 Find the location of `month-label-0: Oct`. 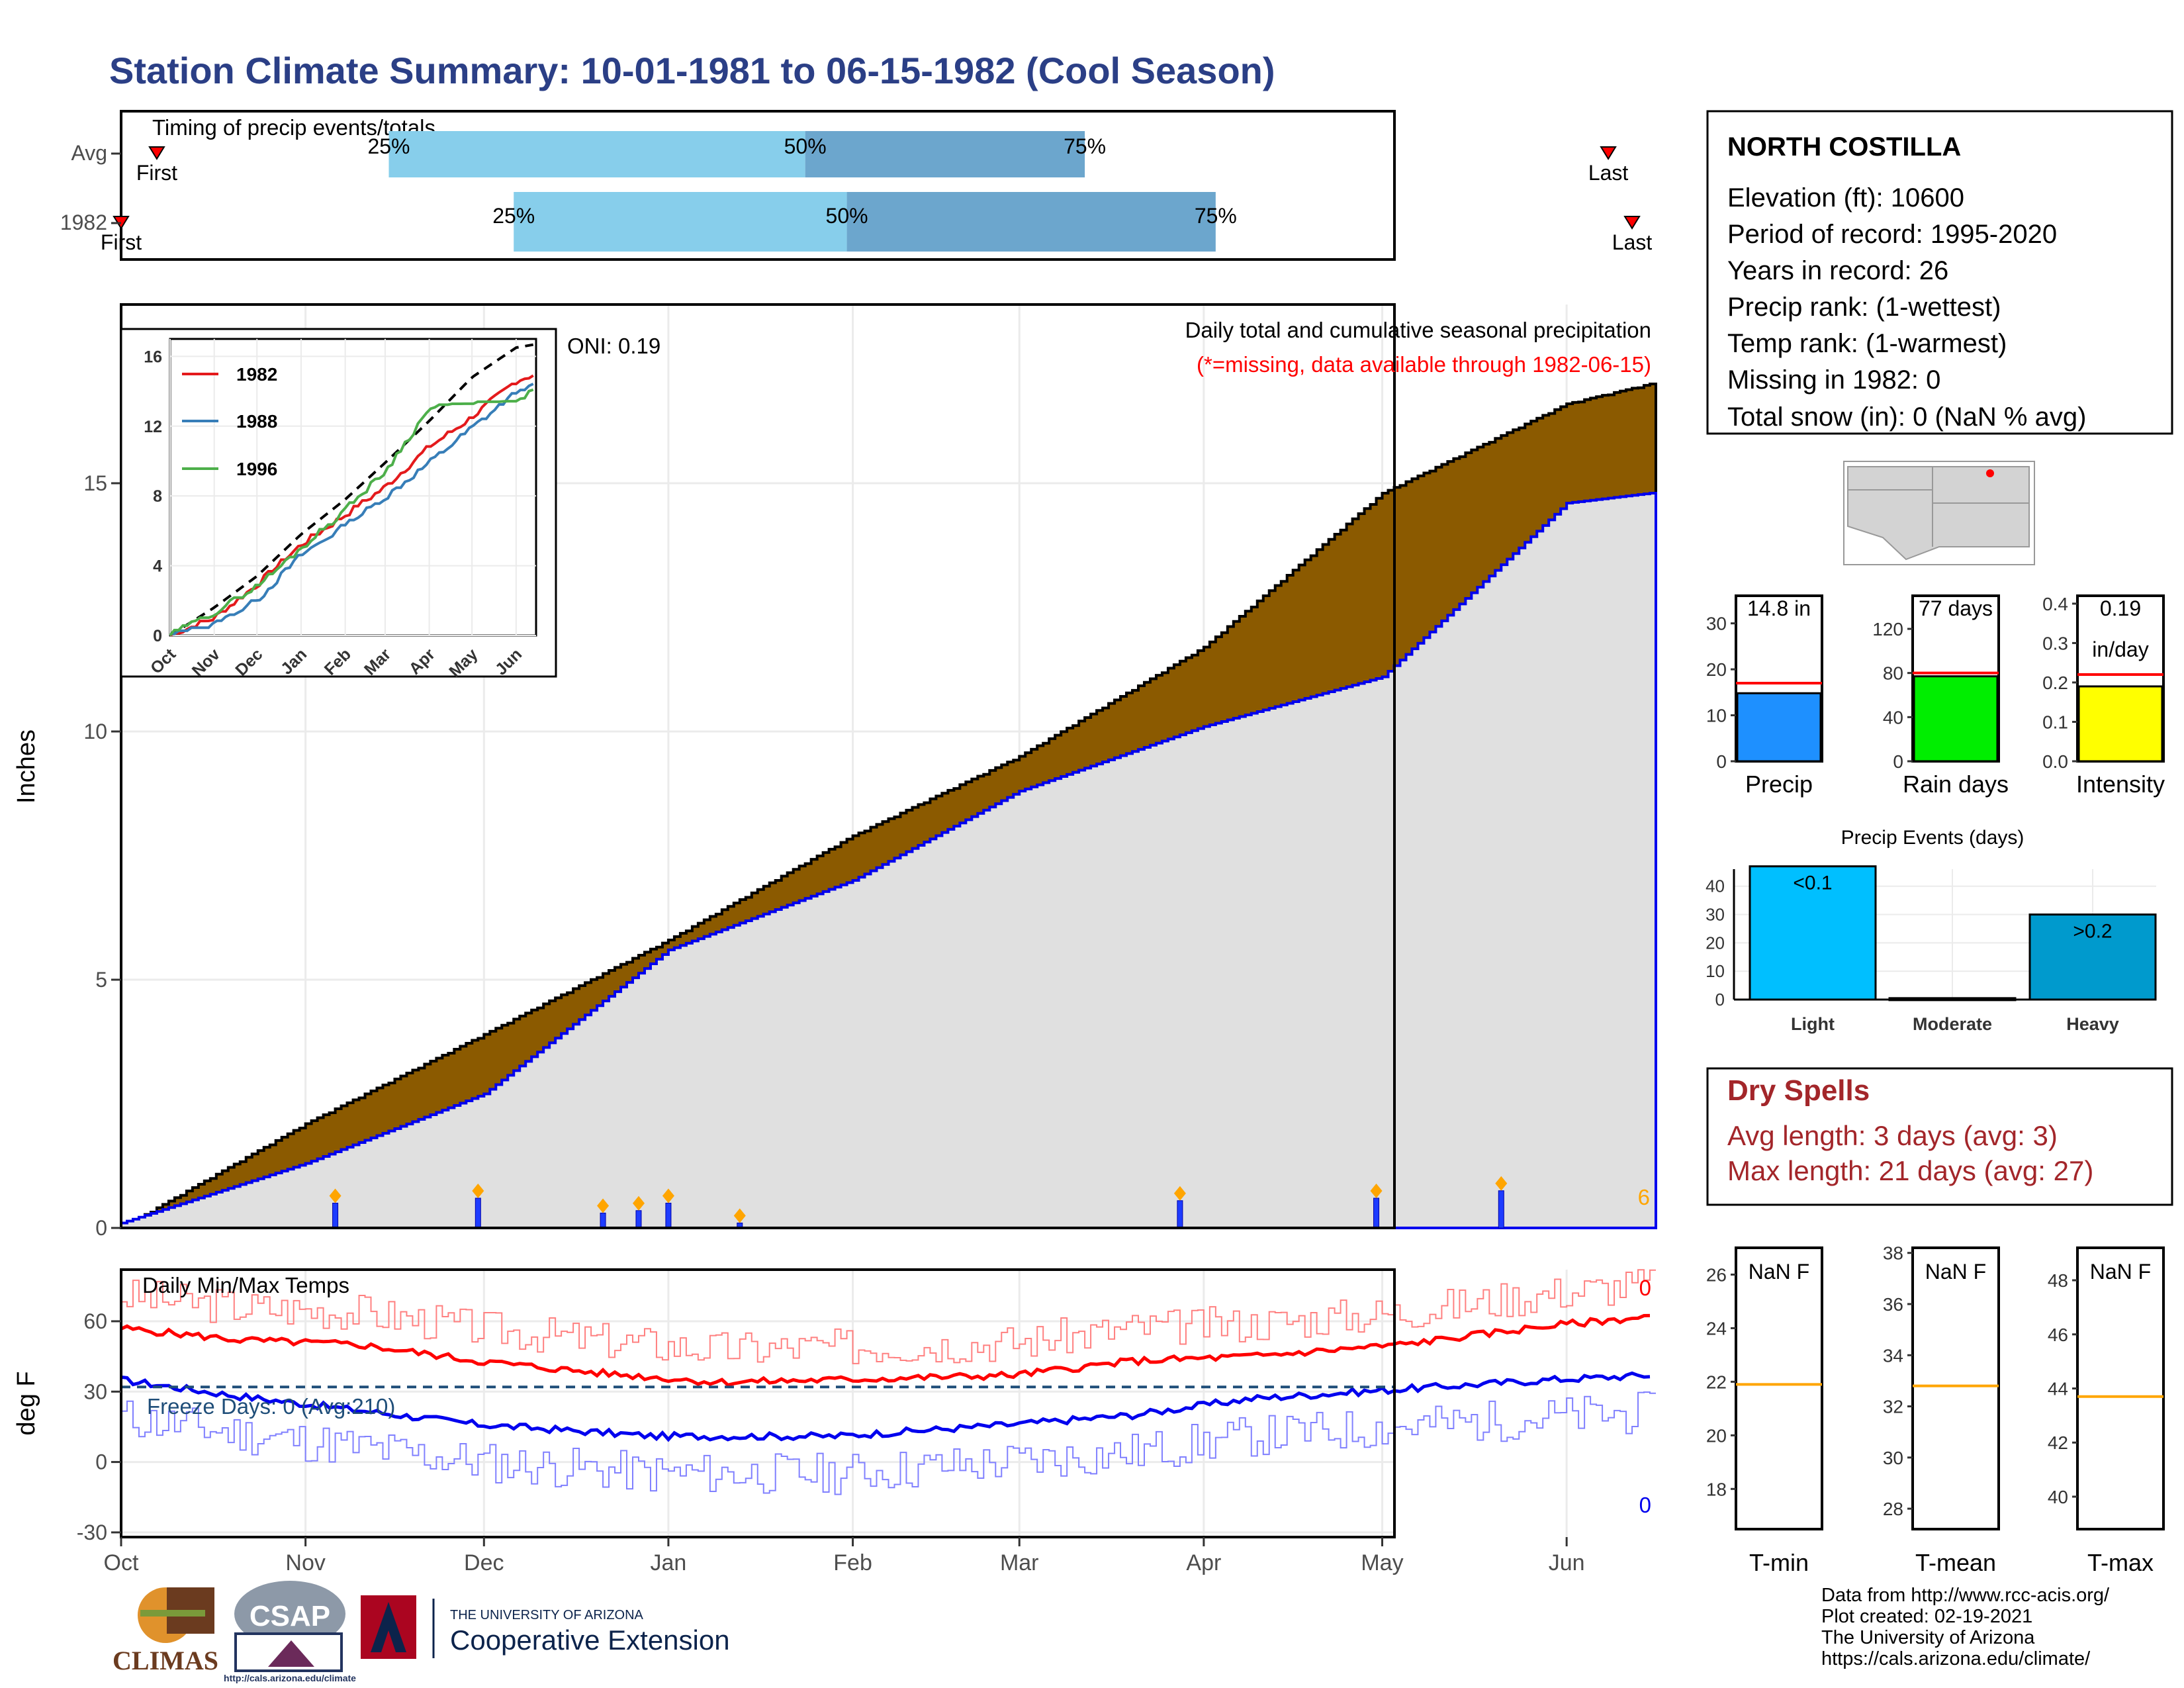

month-label-0: Oct is located at coordinates (121, 1562).